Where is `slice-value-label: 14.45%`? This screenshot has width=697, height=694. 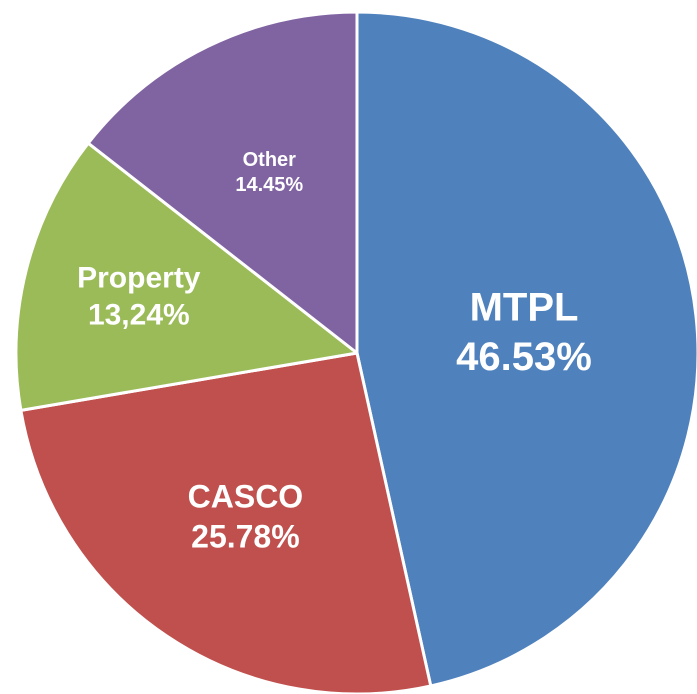 slice-value-label: 14.45% is located at coordinates (269, 185).